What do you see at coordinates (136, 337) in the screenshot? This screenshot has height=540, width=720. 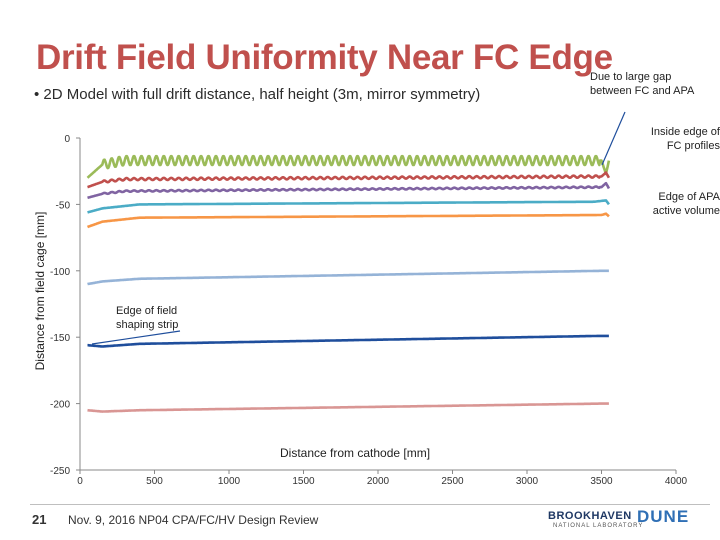 I see `strip-pointer` at bounding box center [136, 337].